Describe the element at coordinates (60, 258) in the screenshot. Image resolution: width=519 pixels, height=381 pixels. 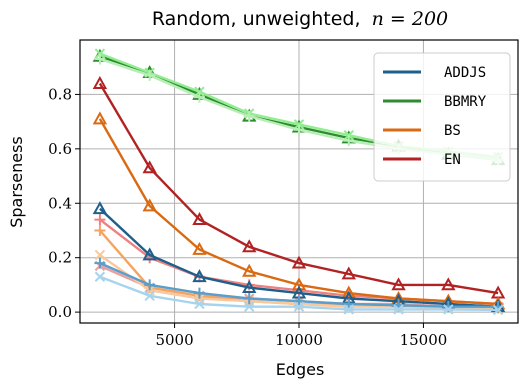
I see `y-tick-label: 0.2` at that location.